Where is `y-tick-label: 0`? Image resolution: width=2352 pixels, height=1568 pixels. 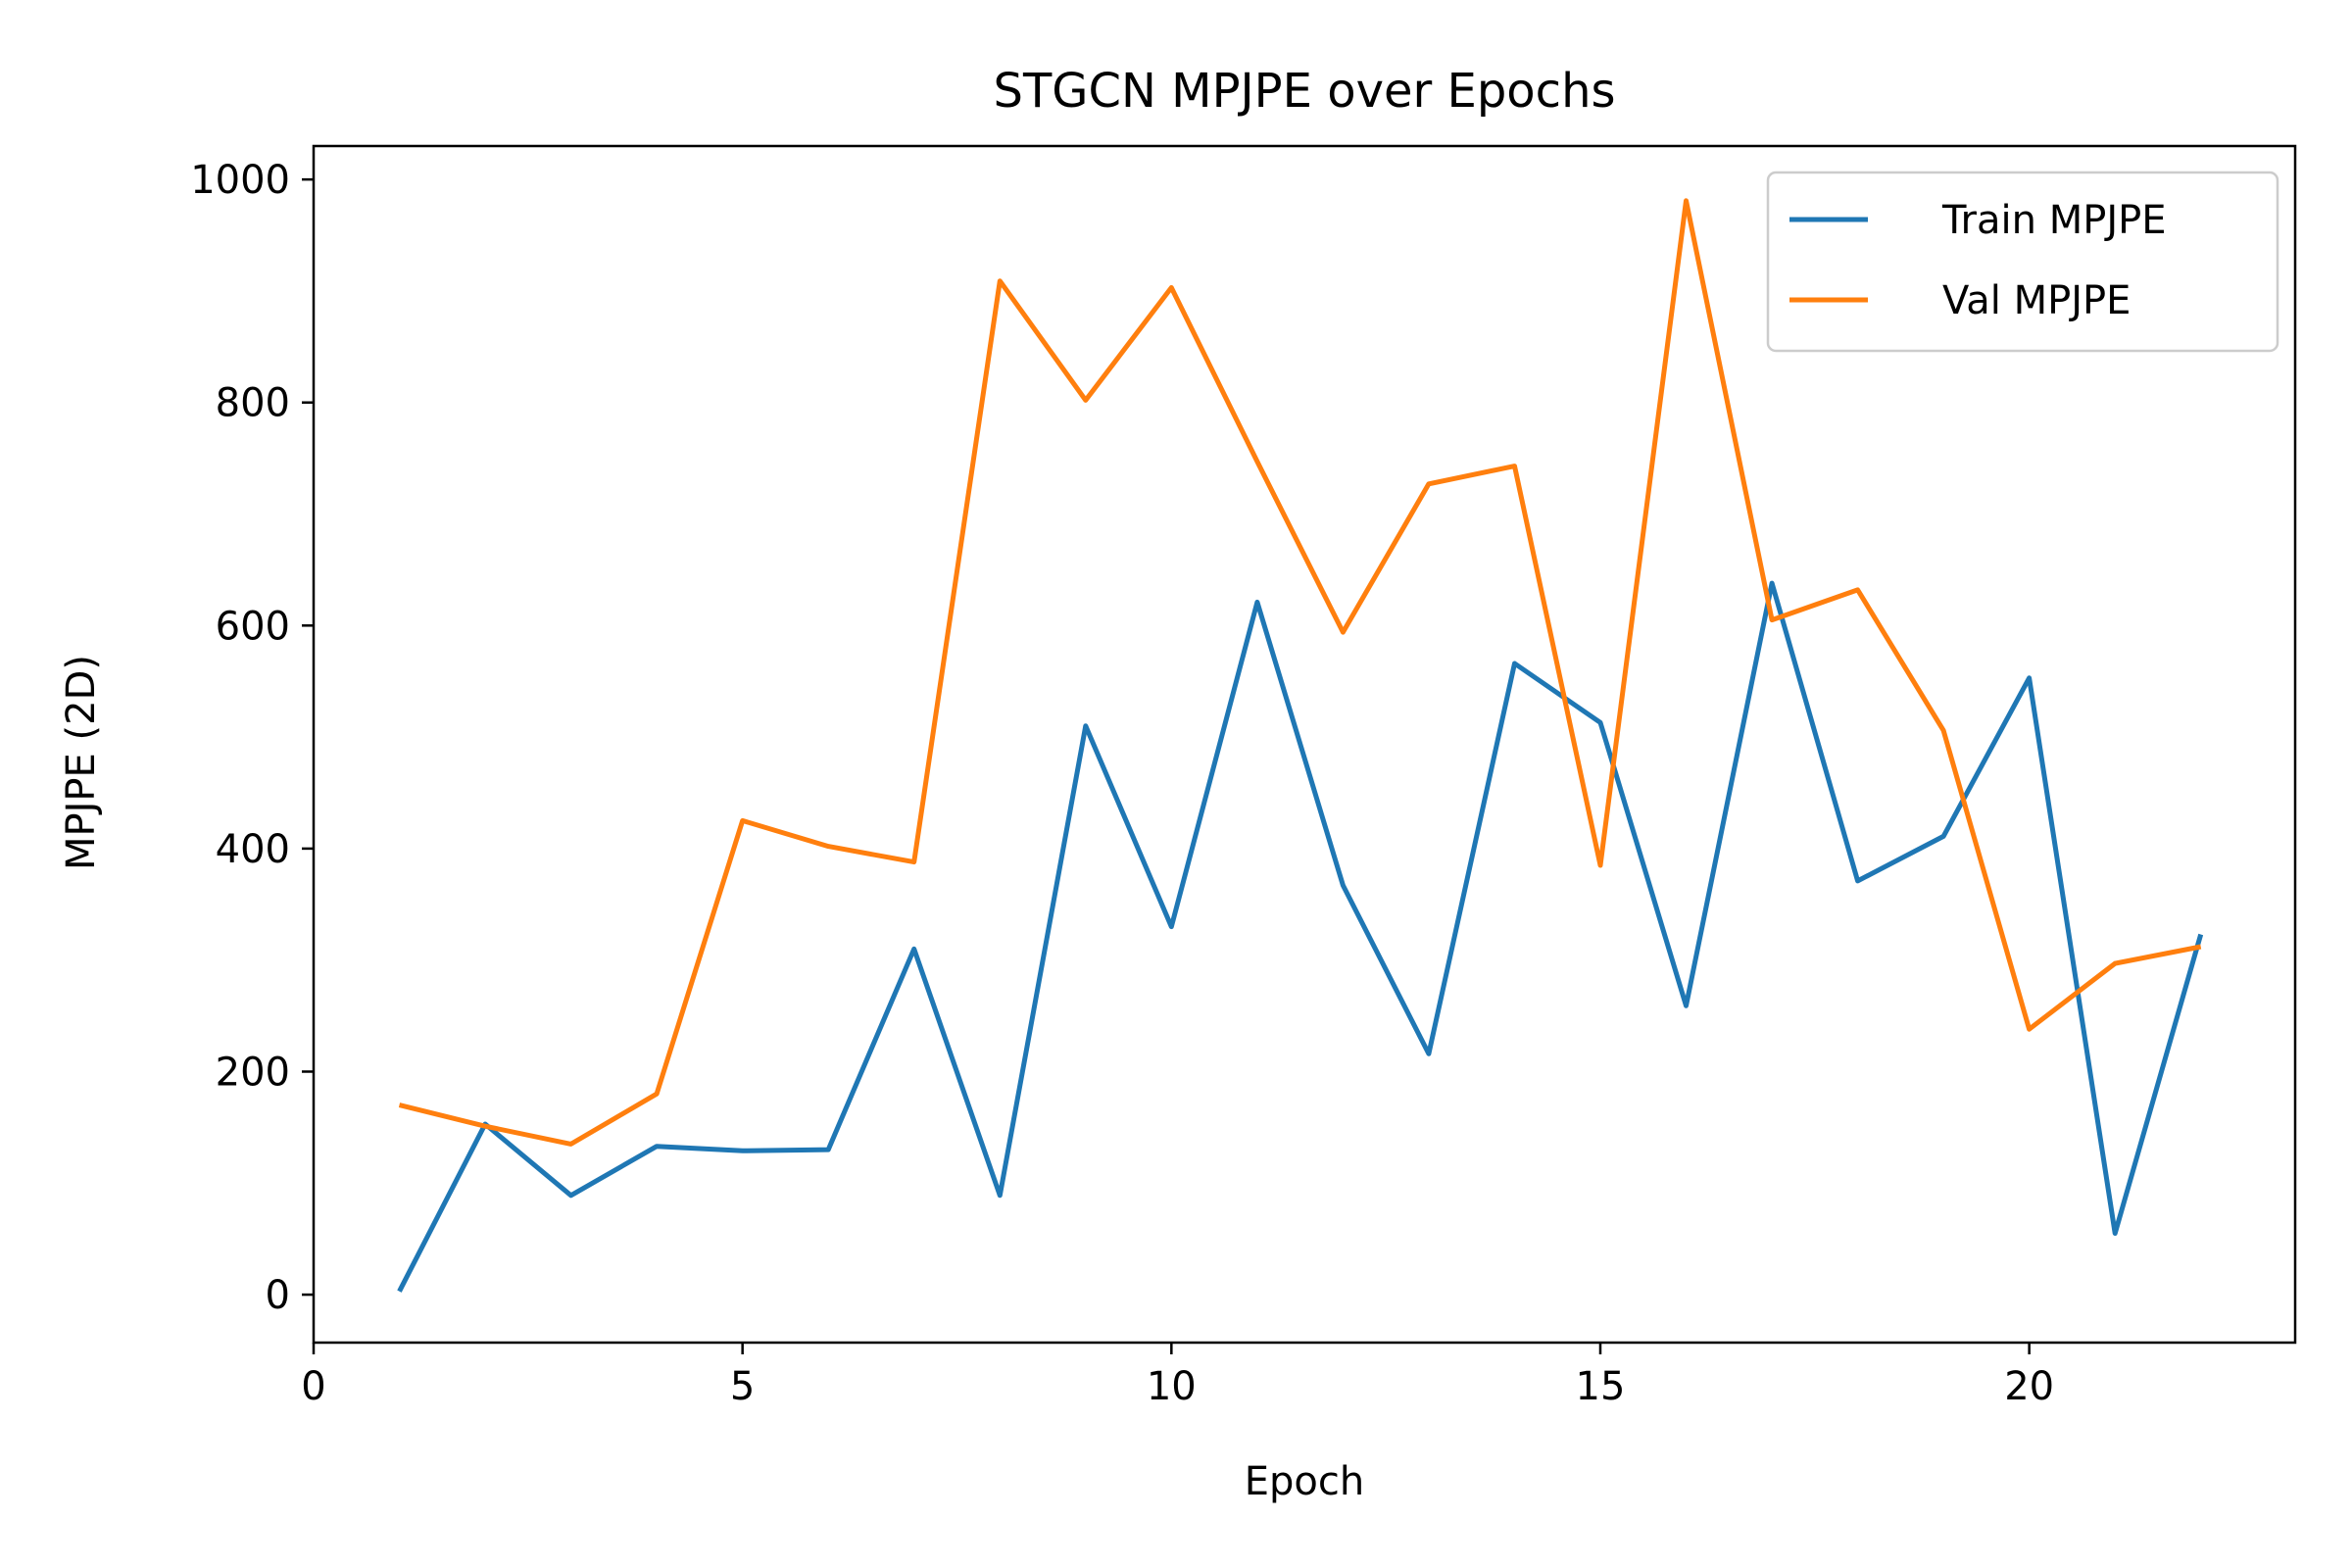 y-tick-label: 0 is located at coordinates (278, 1295).